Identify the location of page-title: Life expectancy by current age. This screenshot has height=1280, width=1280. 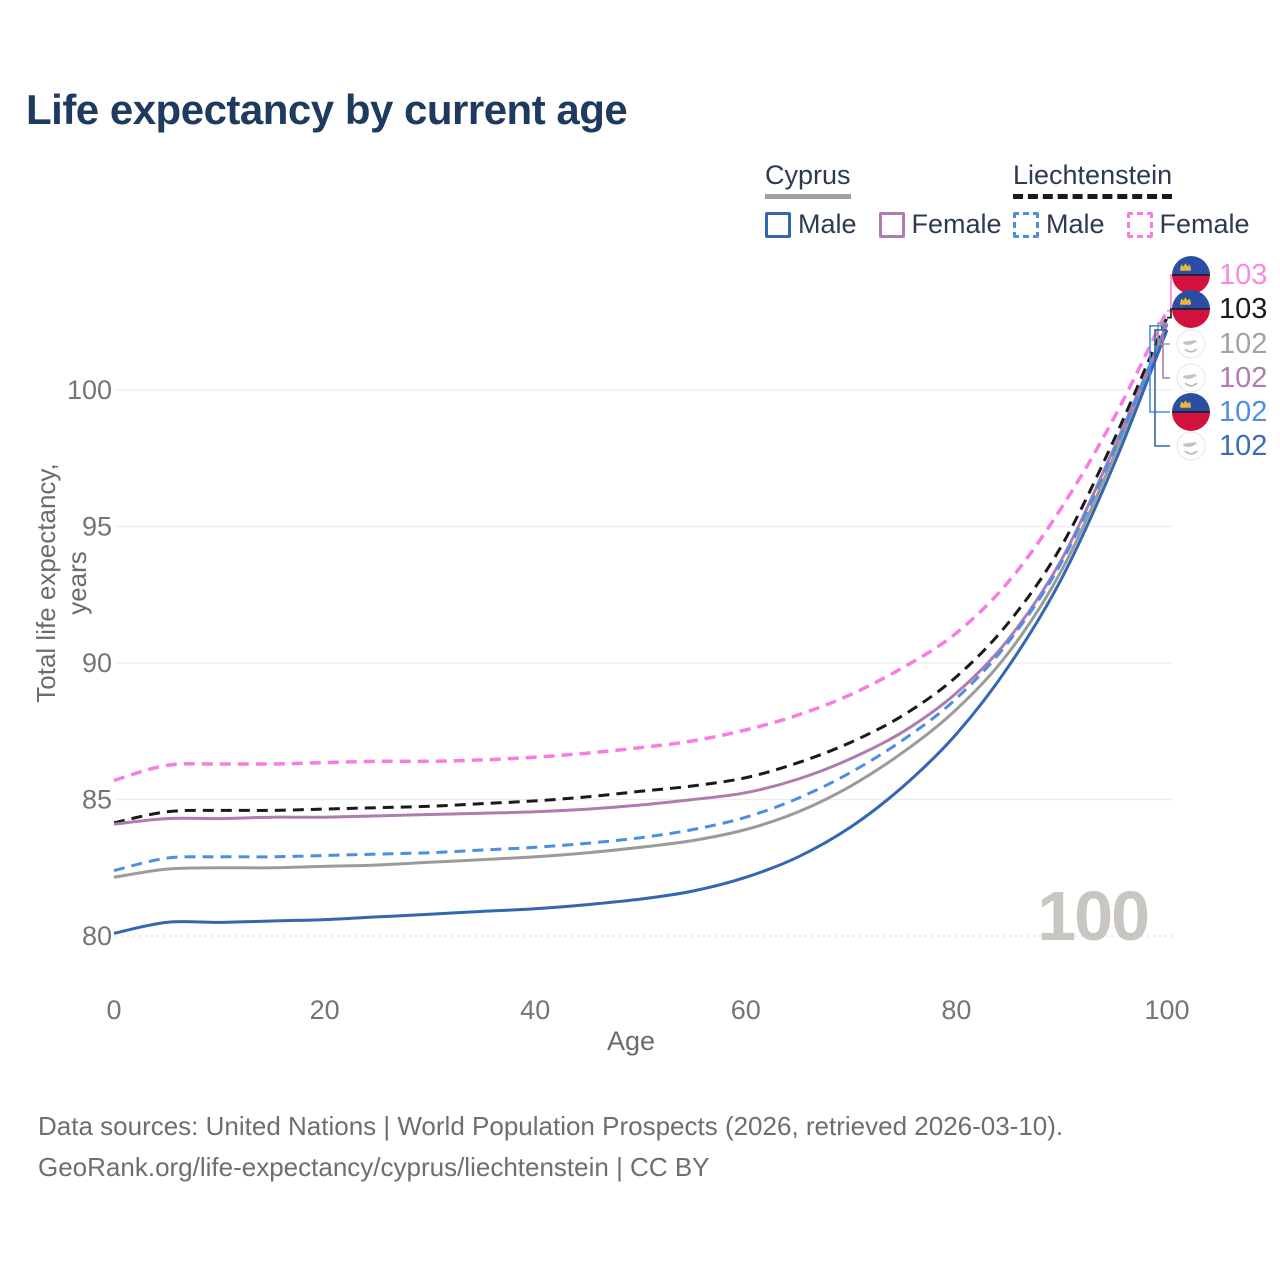
(327, 109).